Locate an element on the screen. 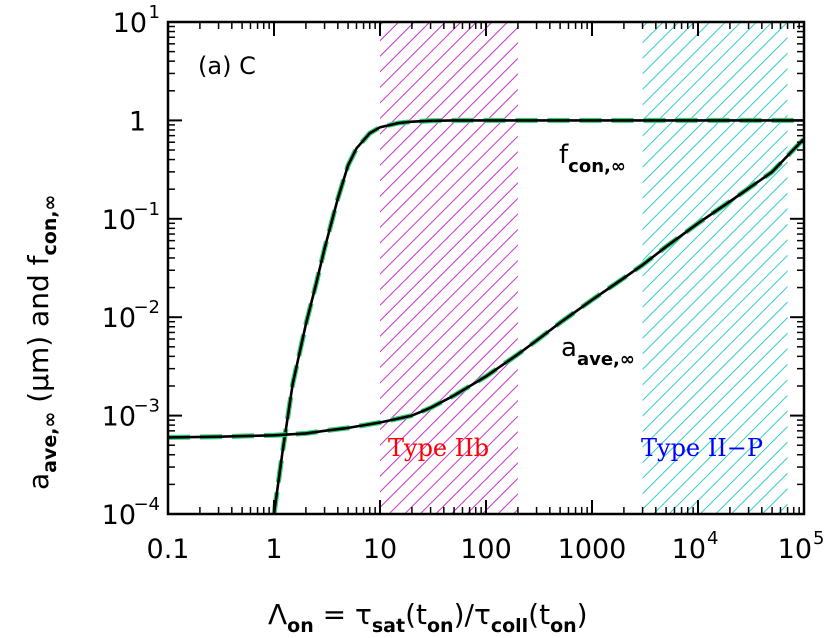 The image size is (830, 638). band-label-type-iip: Type II−P is located at coordinates (702, 448).